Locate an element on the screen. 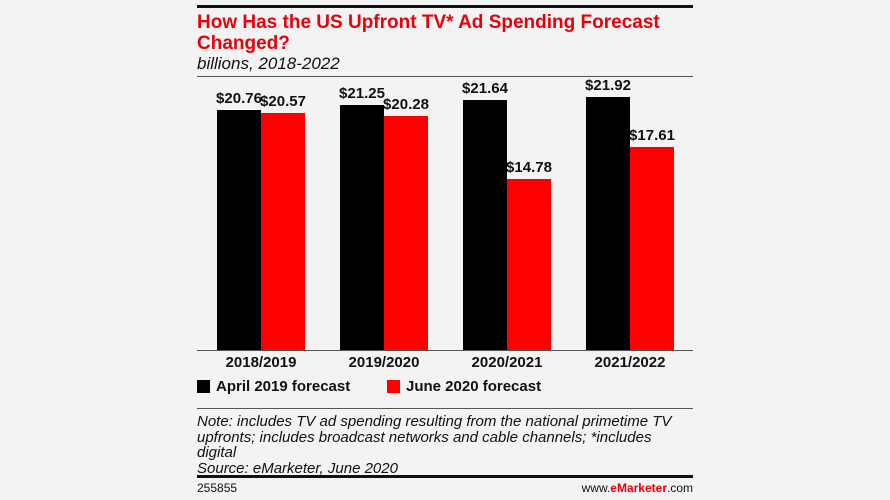 This screenshot has height=500, width=890. x-tick-label: 2018/2019 is located at coordinates (261, 362).